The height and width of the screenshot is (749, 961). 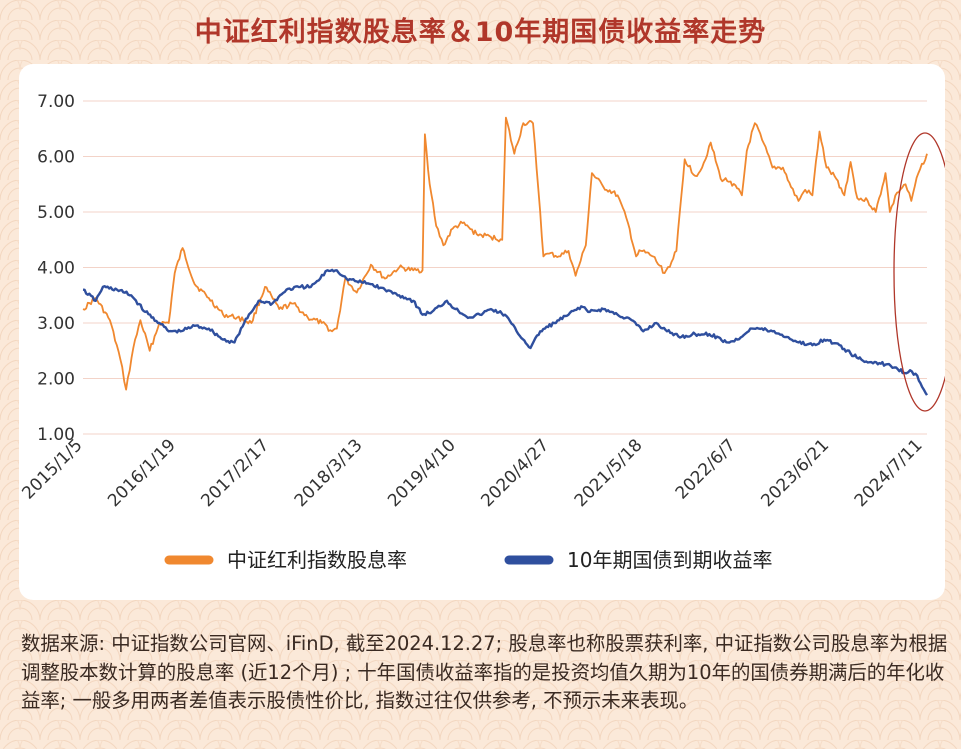 I want to click on legend-label: 中证红利指数股息率, so click(x=317, y=560).